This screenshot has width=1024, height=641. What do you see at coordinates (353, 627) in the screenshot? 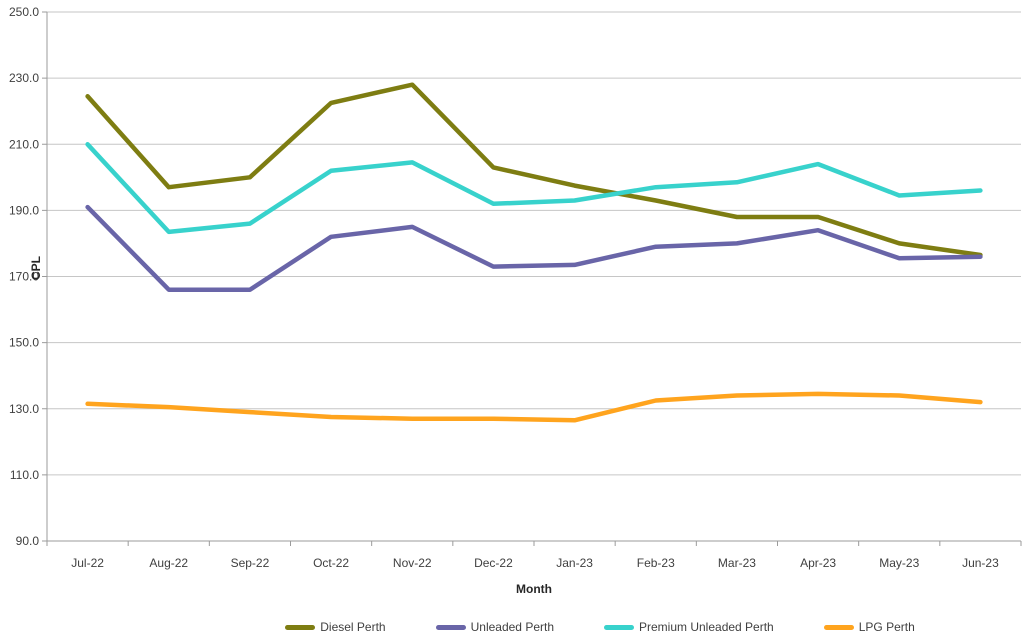
I see `legend-label-diesel-perth: Diesel Perth` at bounding box center [353, 627].